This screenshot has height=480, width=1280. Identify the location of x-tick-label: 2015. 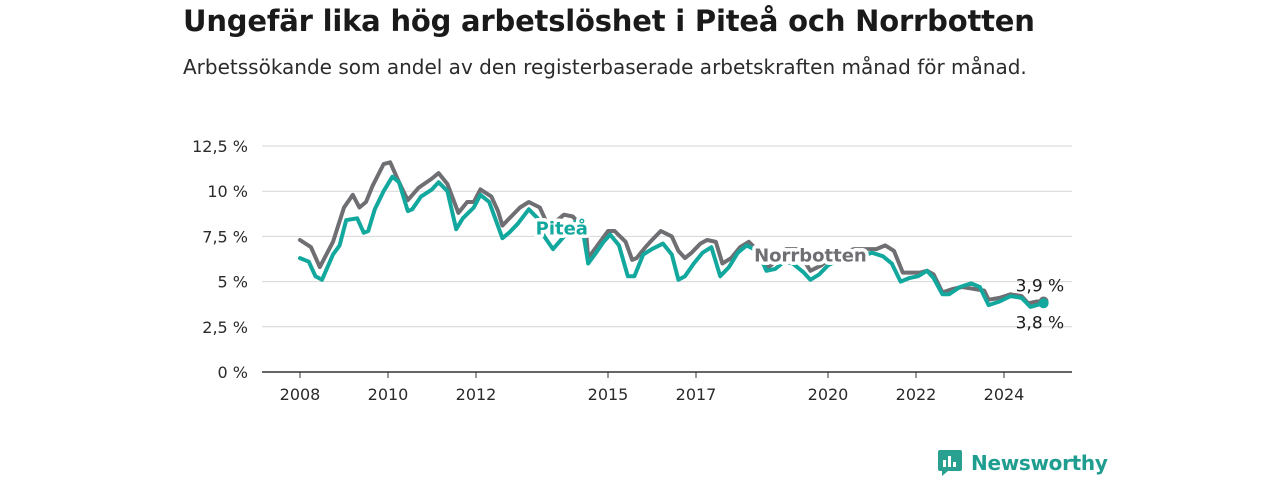
(608, 394).